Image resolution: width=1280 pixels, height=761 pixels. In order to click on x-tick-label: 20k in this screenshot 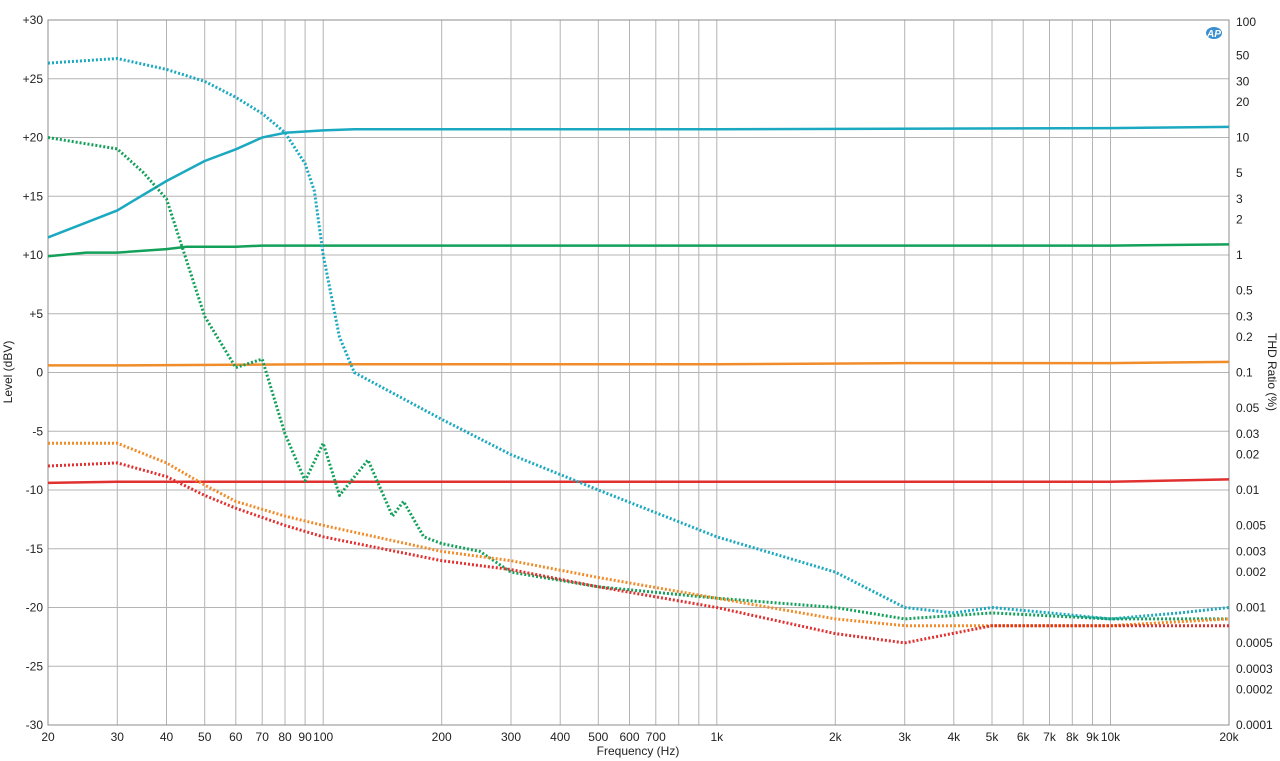, I will do `click(1229, 737)`.